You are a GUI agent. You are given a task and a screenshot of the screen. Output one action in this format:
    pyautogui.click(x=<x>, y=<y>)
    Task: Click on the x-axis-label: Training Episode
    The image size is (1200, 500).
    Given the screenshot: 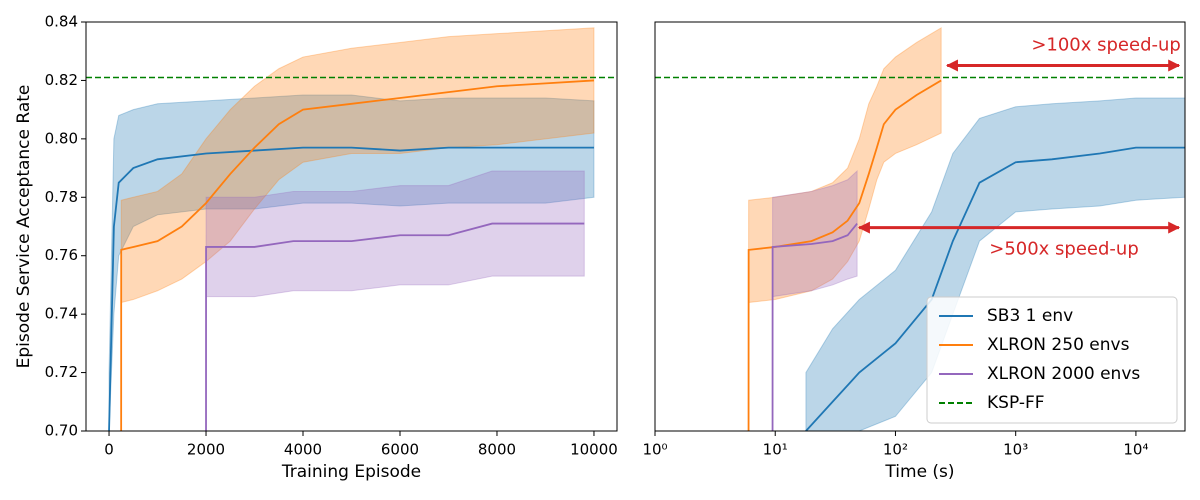 What is the action you would take?
    pyautogui.click(x=351, y=472)
    